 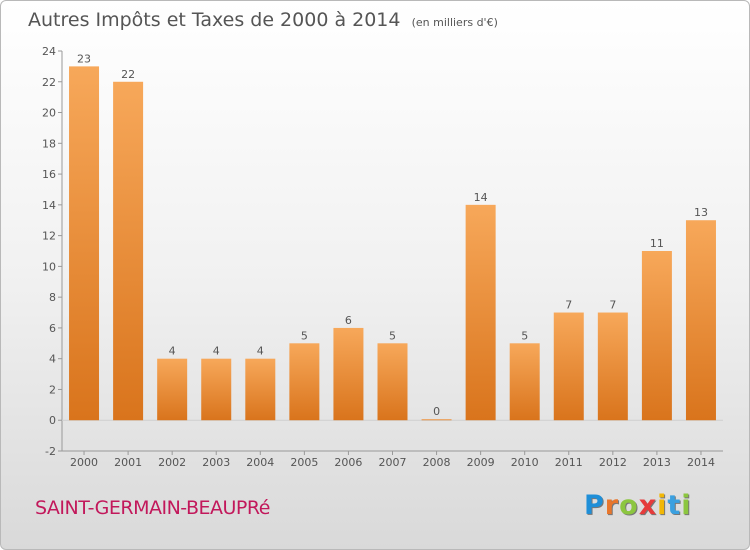 I want to click on bar-2014, so click(x=700, y=320).